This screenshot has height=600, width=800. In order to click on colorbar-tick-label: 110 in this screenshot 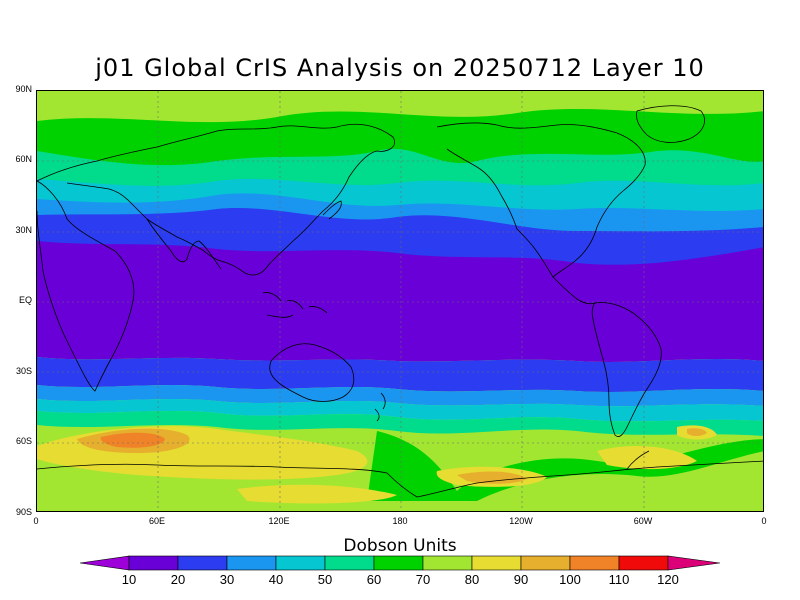, I will do `click(619, 579)`.